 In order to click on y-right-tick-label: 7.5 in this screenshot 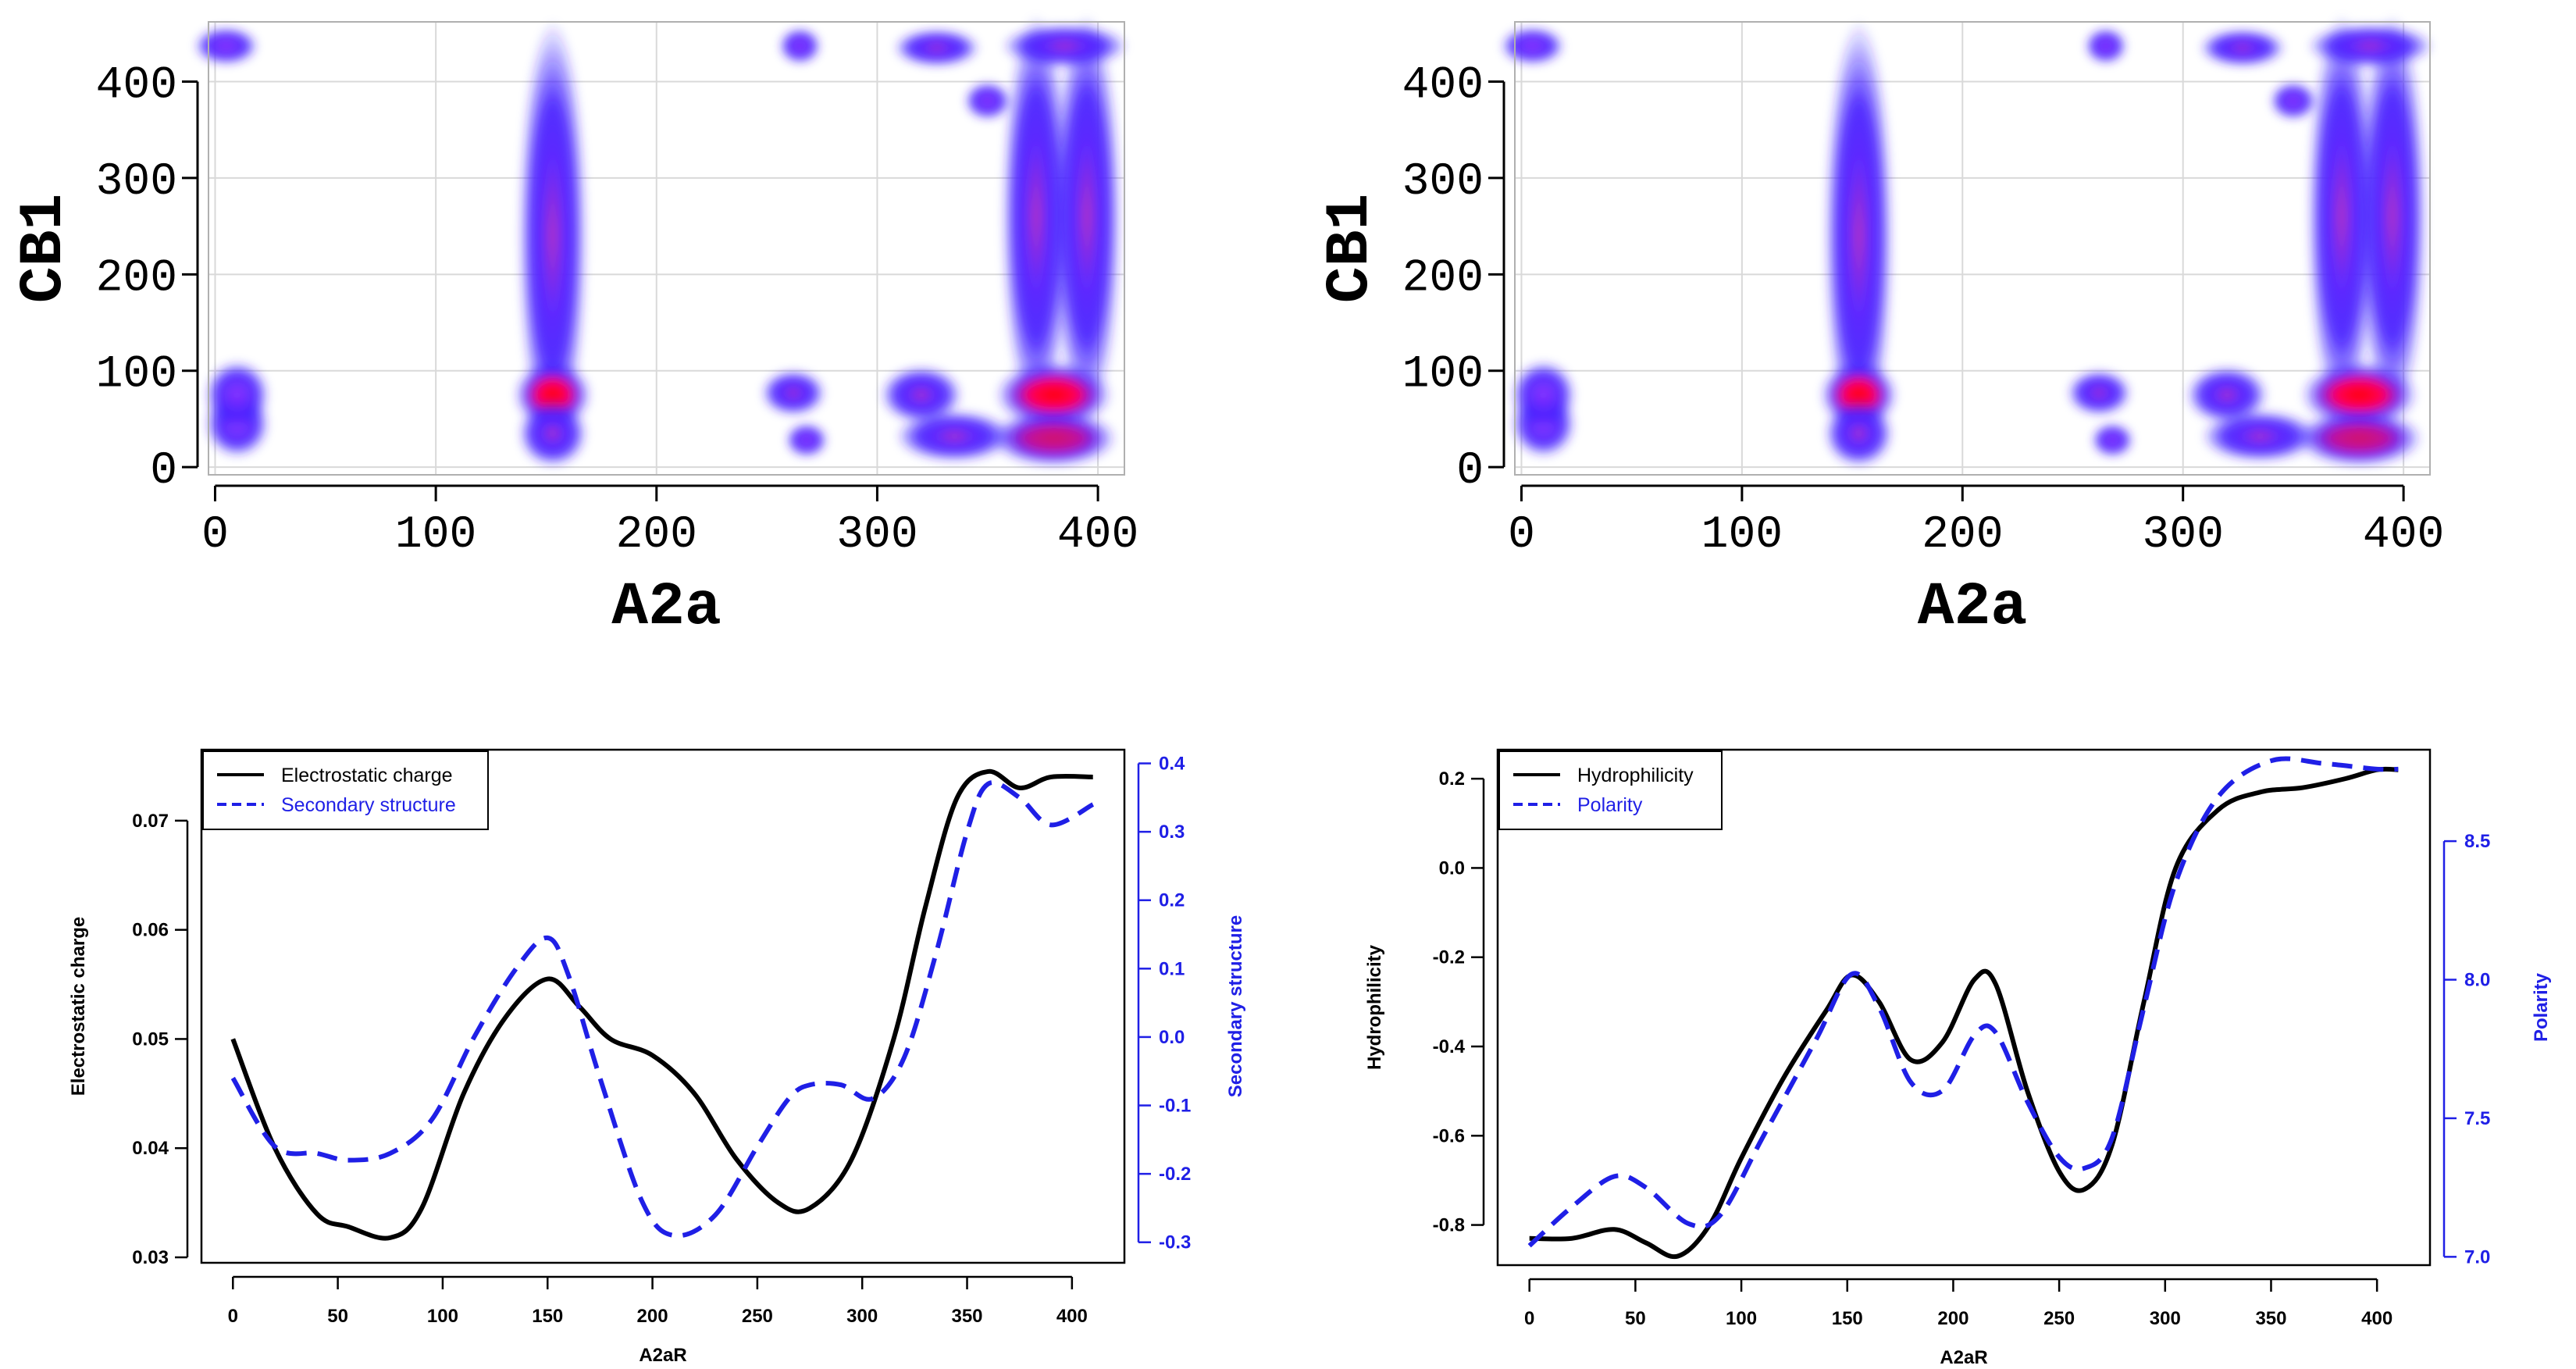, I will do `click(2477, 1118)`.